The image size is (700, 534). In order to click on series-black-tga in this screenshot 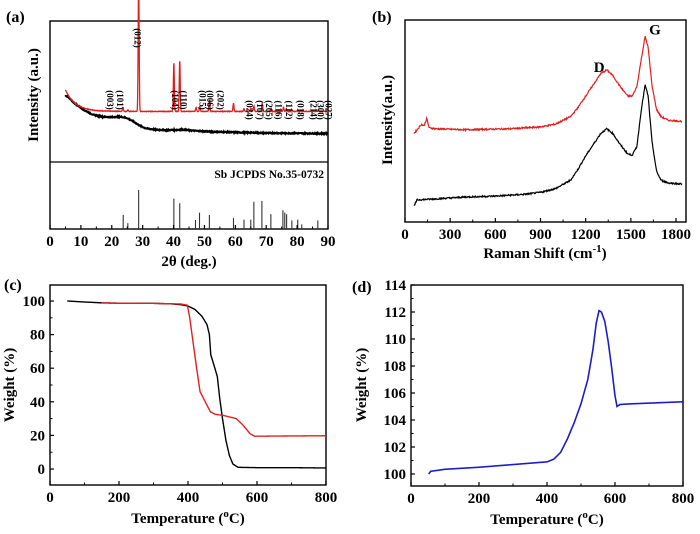, I will do `click(196, 384)`.